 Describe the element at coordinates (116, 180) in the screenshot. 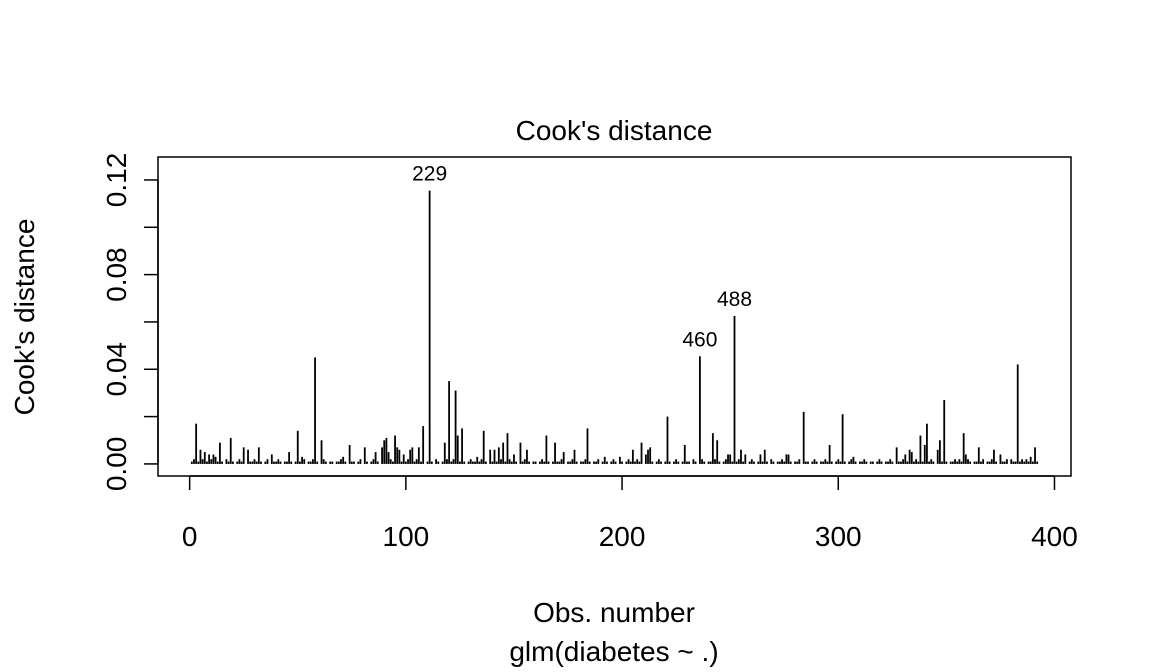

I see `y-tick-label: 0.12` at that location.